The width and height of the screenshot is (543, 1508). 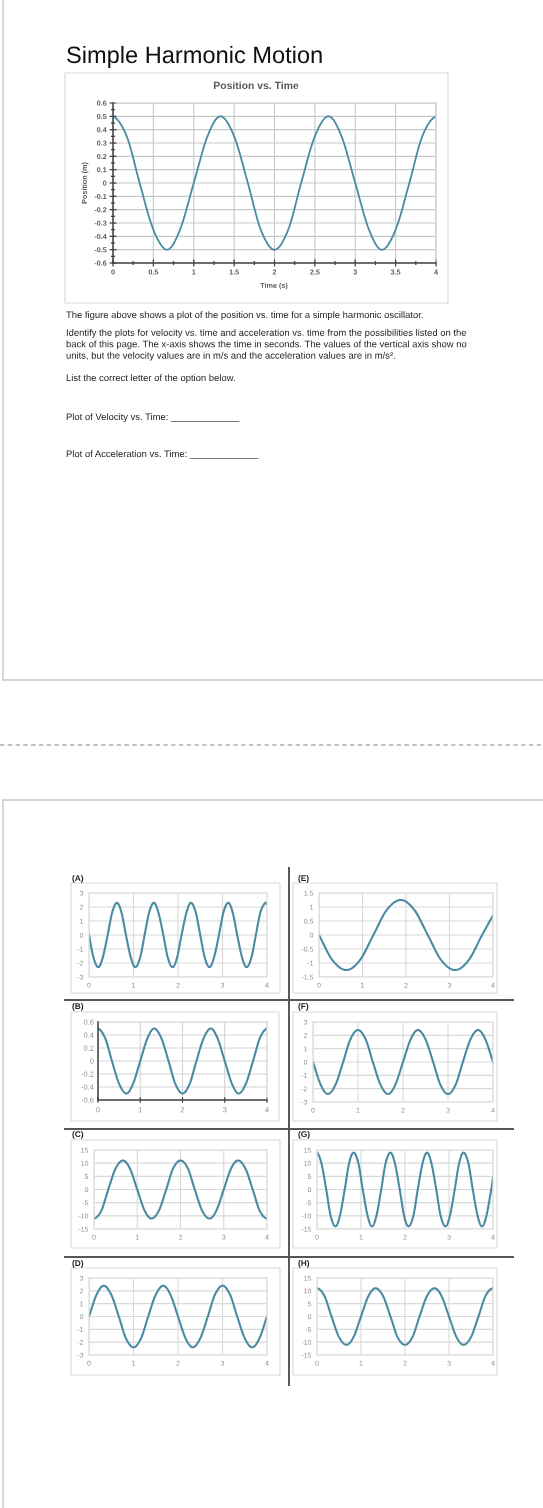 What do you see at coordinates (194, 56) in the screenshot?
I see `text: Simple Harmonic Motion` at bounding box center [194, 56].